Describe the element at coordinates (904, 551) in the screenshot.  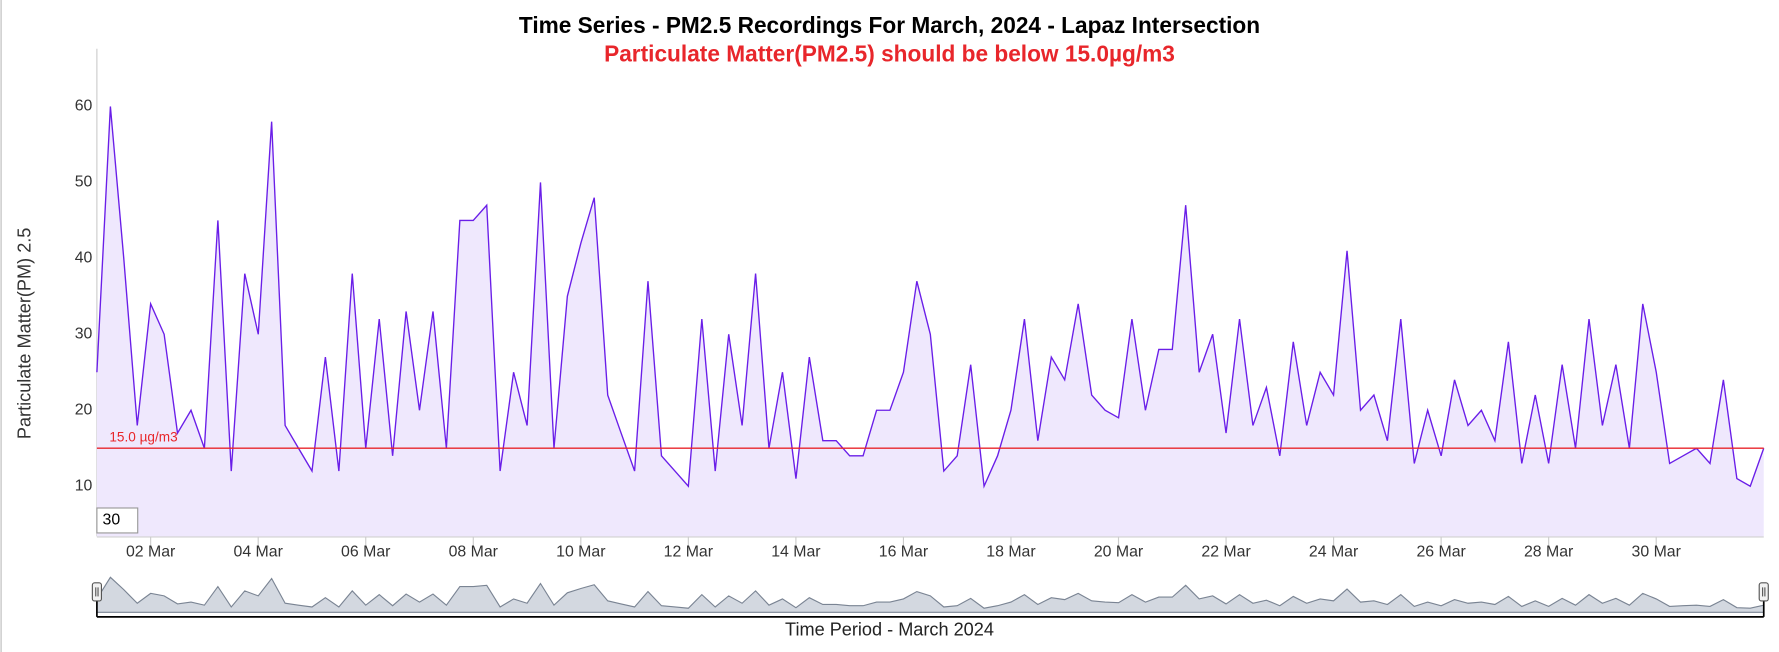
I see `x-tick-label: 16 Mar` at that location.